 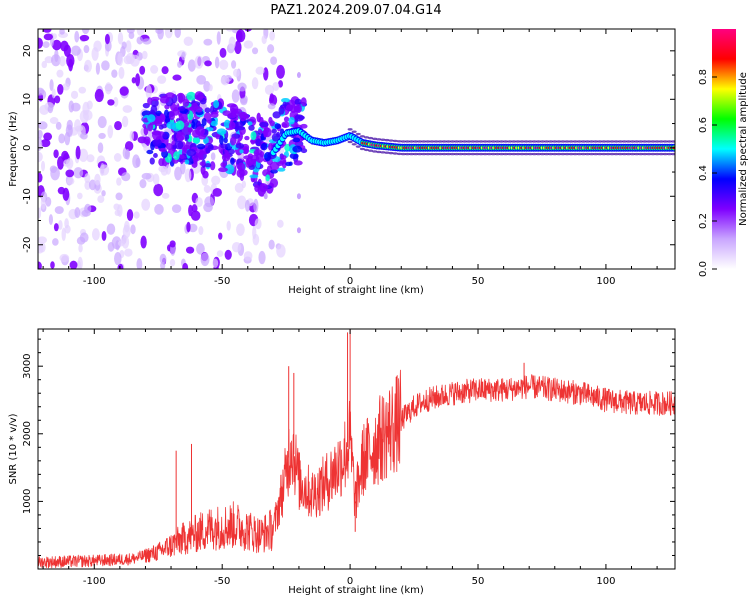 What do you see at coordinates (13, 149) in the screenshot?
I see `spectrogram-ylabel: Frequency (Hz)` at bounding box center [13, 149].